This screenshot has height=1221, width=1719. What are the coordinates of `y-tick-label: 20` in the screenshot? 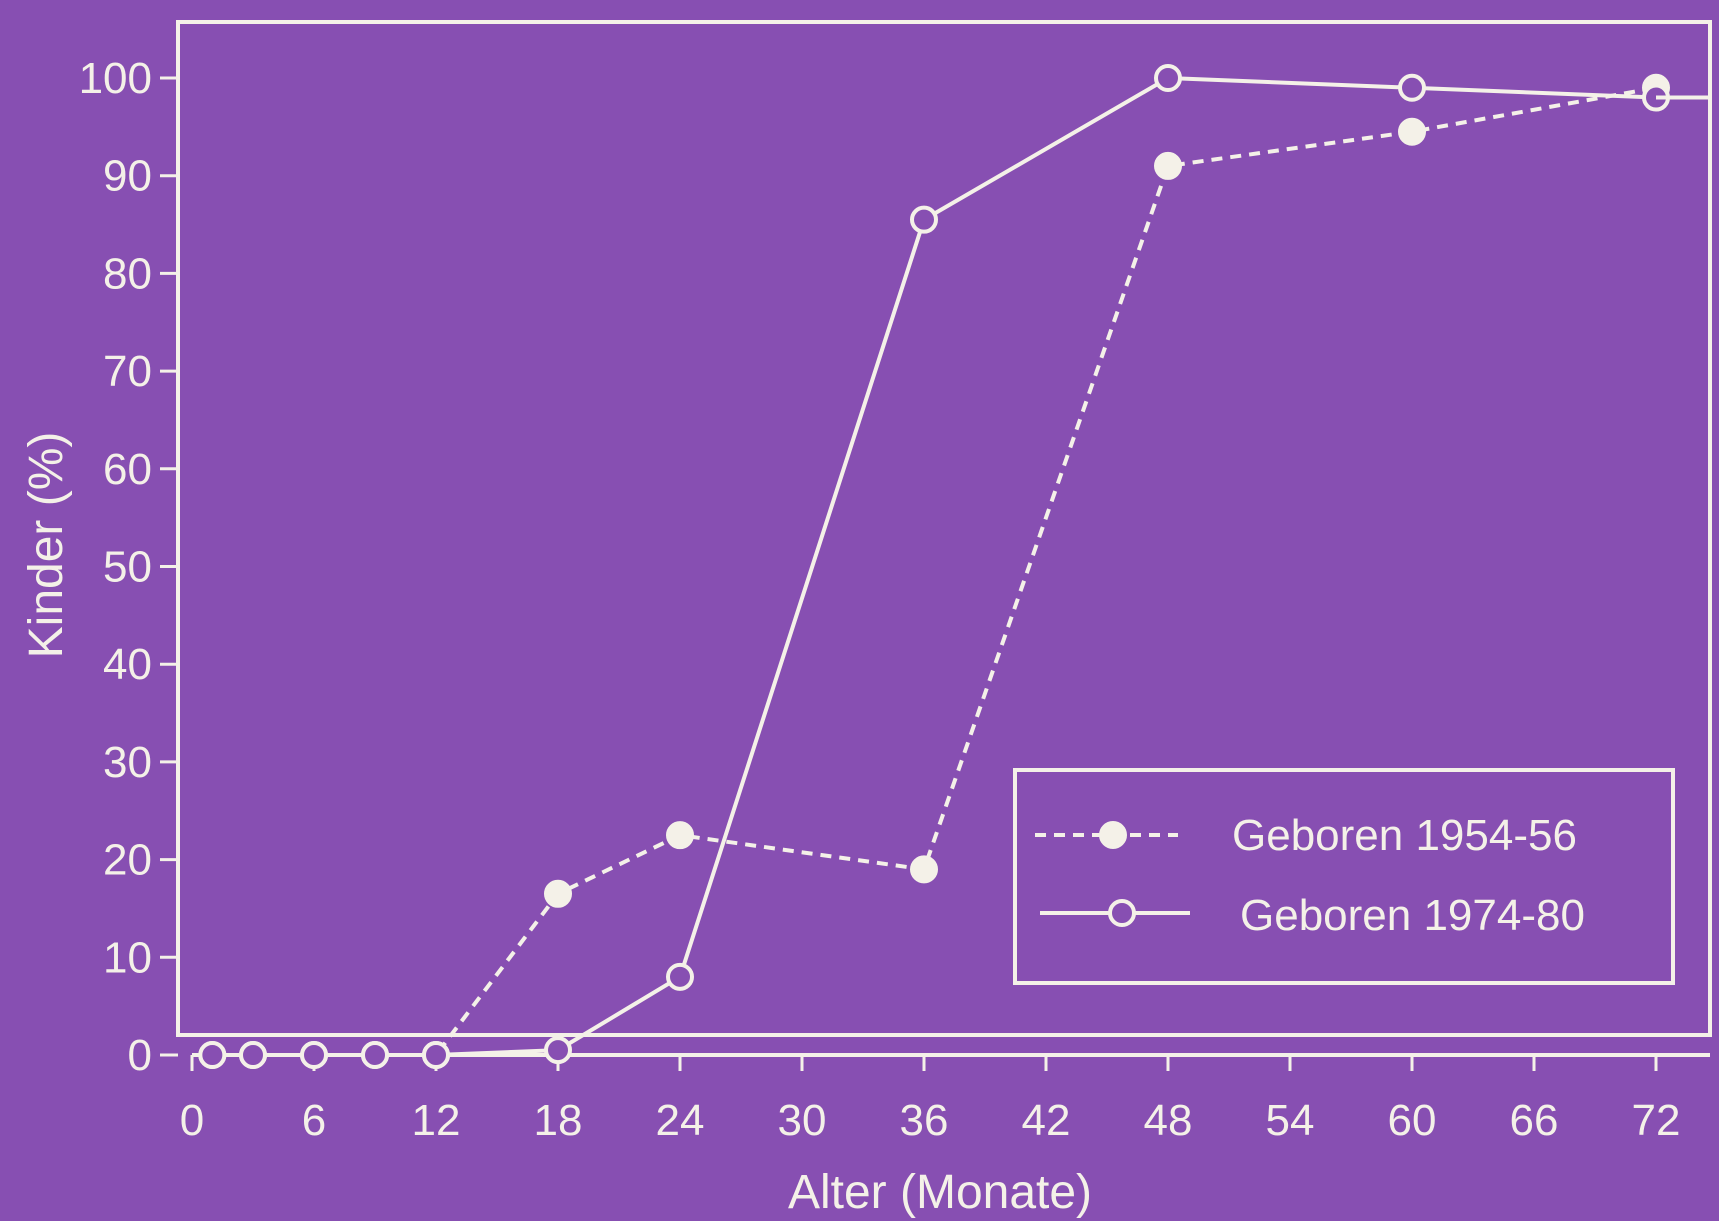 It's located at (127, 860).